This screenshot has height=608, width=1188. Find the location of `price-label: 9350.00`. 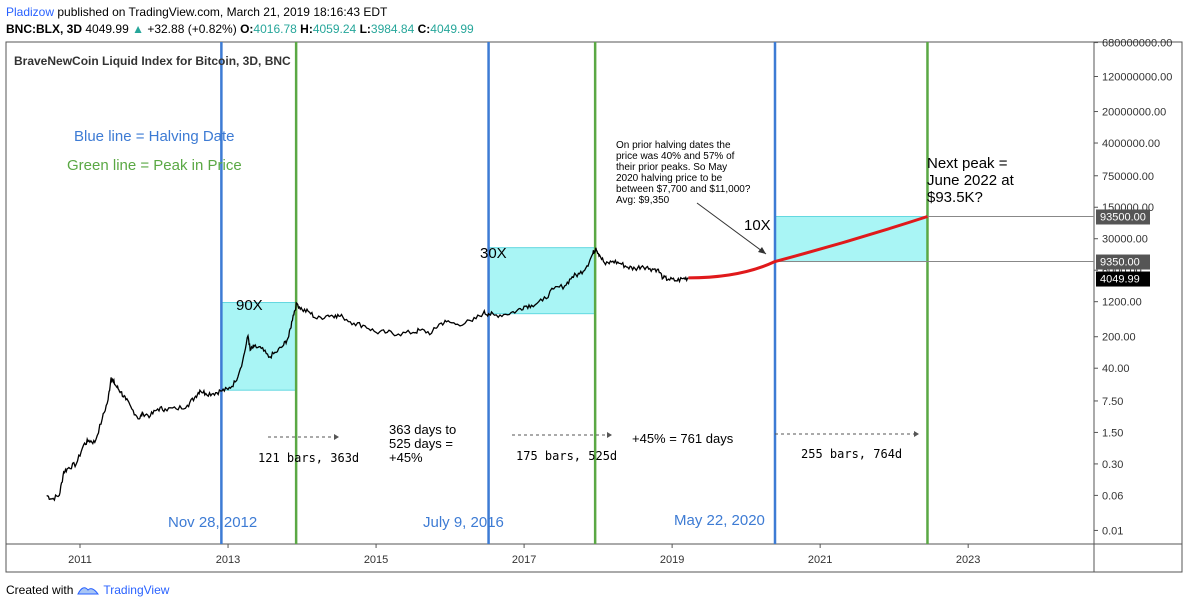

price-label: 9350.00 is located at coordinates (1120, 263).